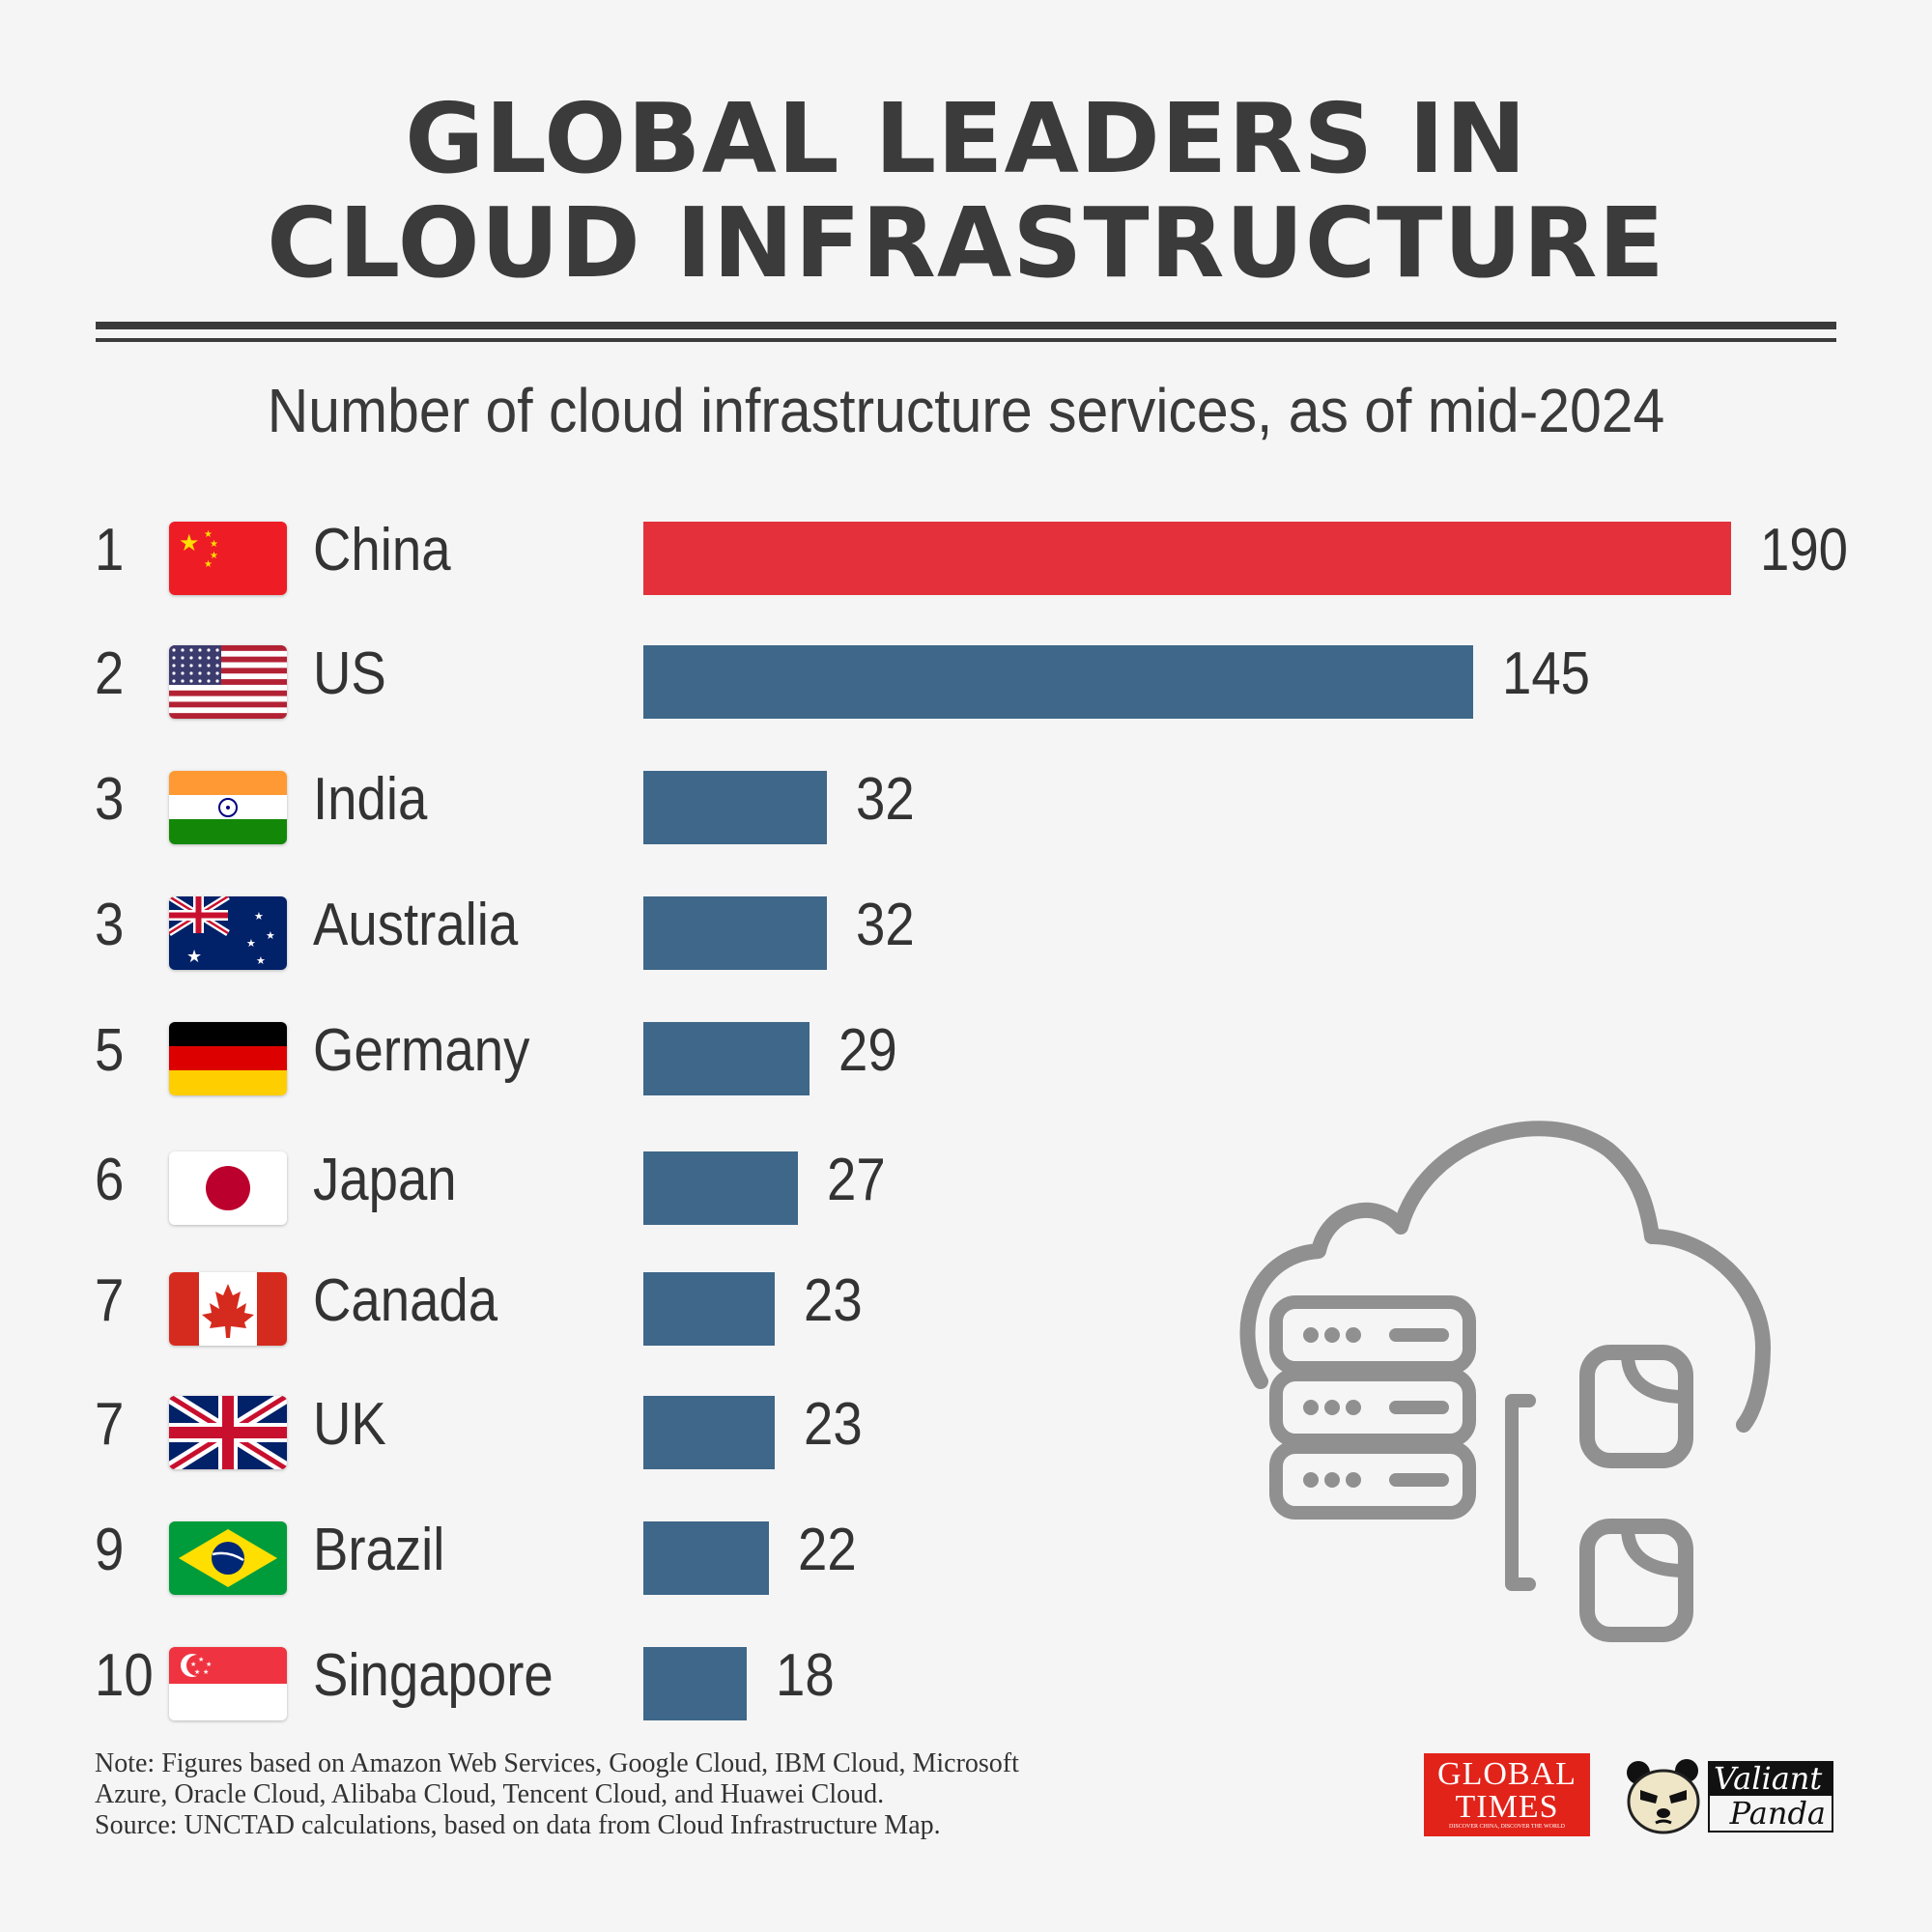 The width and height of the screenshot is (1932, 1932). Describe the element at coordinates (110, 1180) in the screenshot. I see `rank-label: 6` at that location.